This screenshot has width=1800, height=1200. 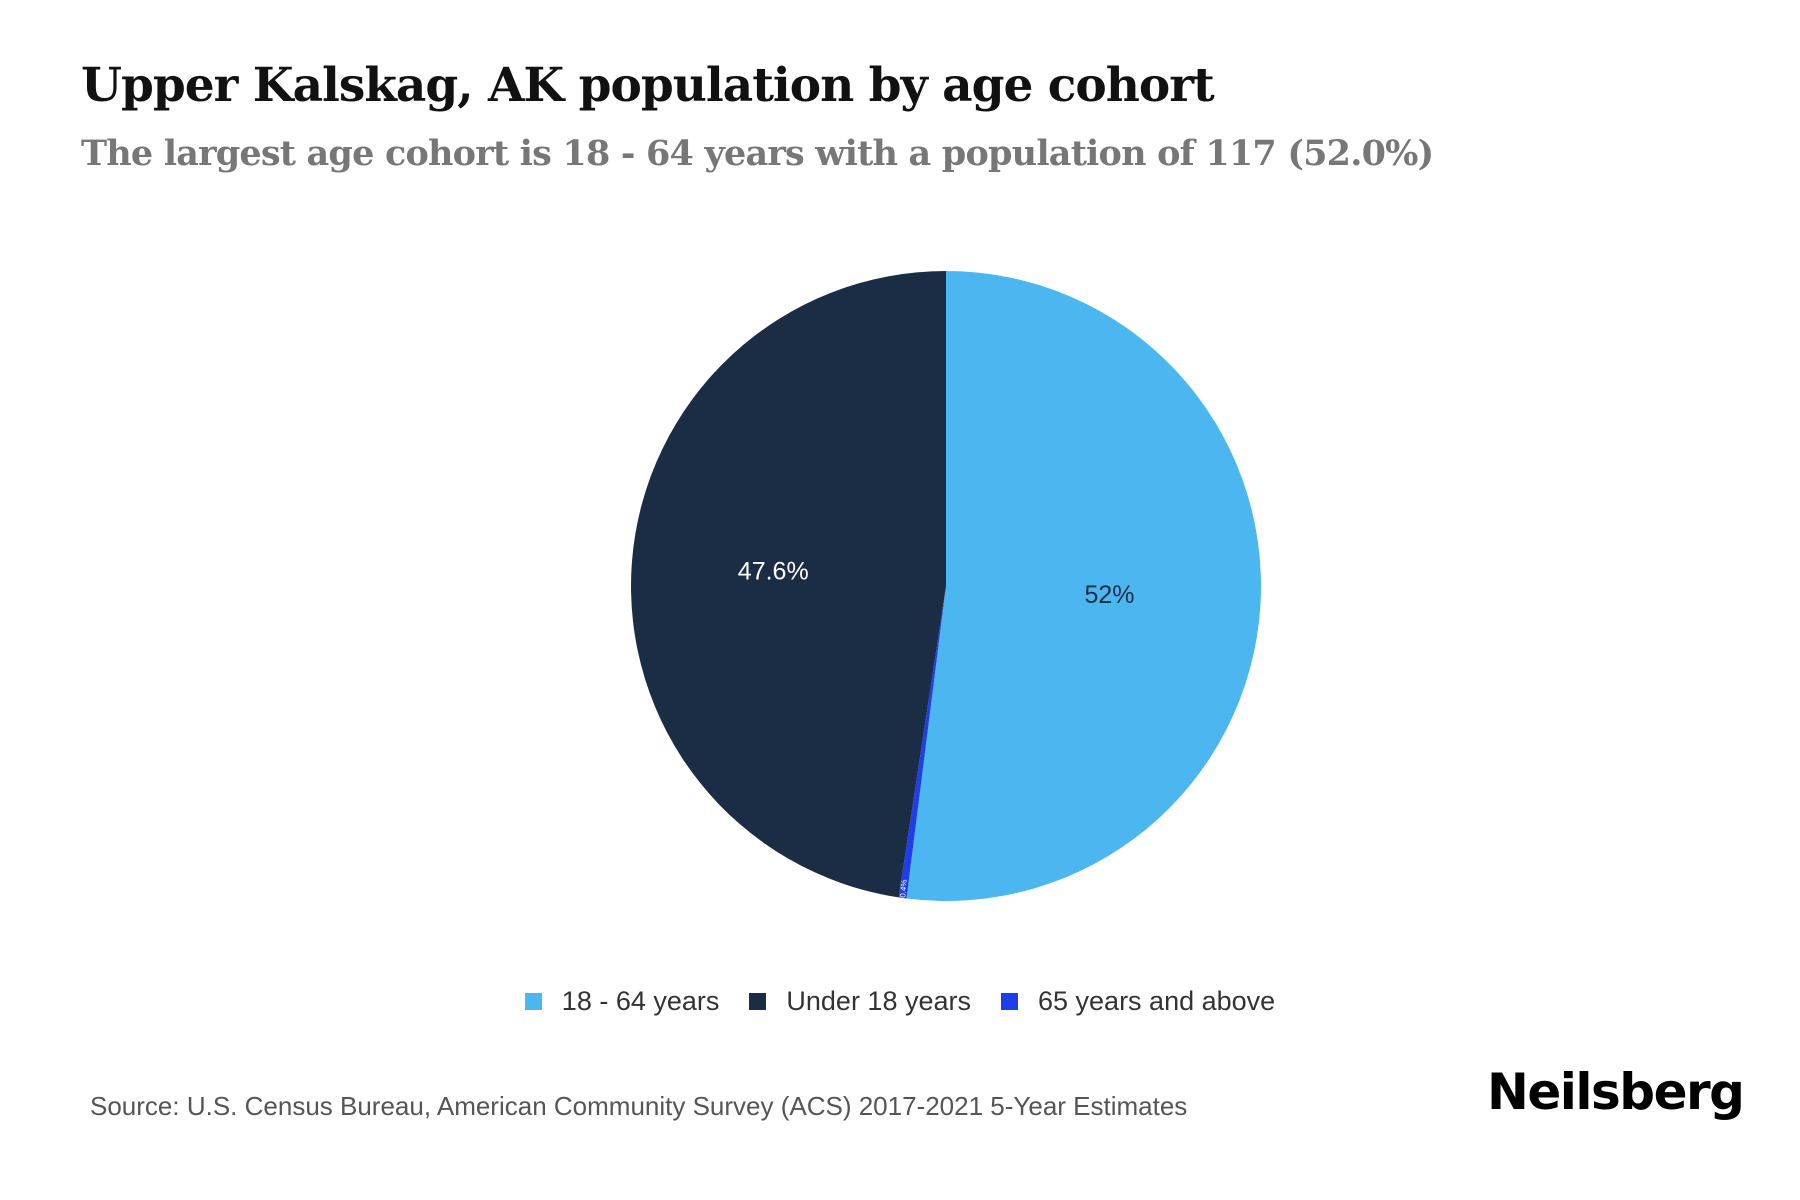 I want to click on pie-slice-65-years-and-above, so click(x=922, y=742).